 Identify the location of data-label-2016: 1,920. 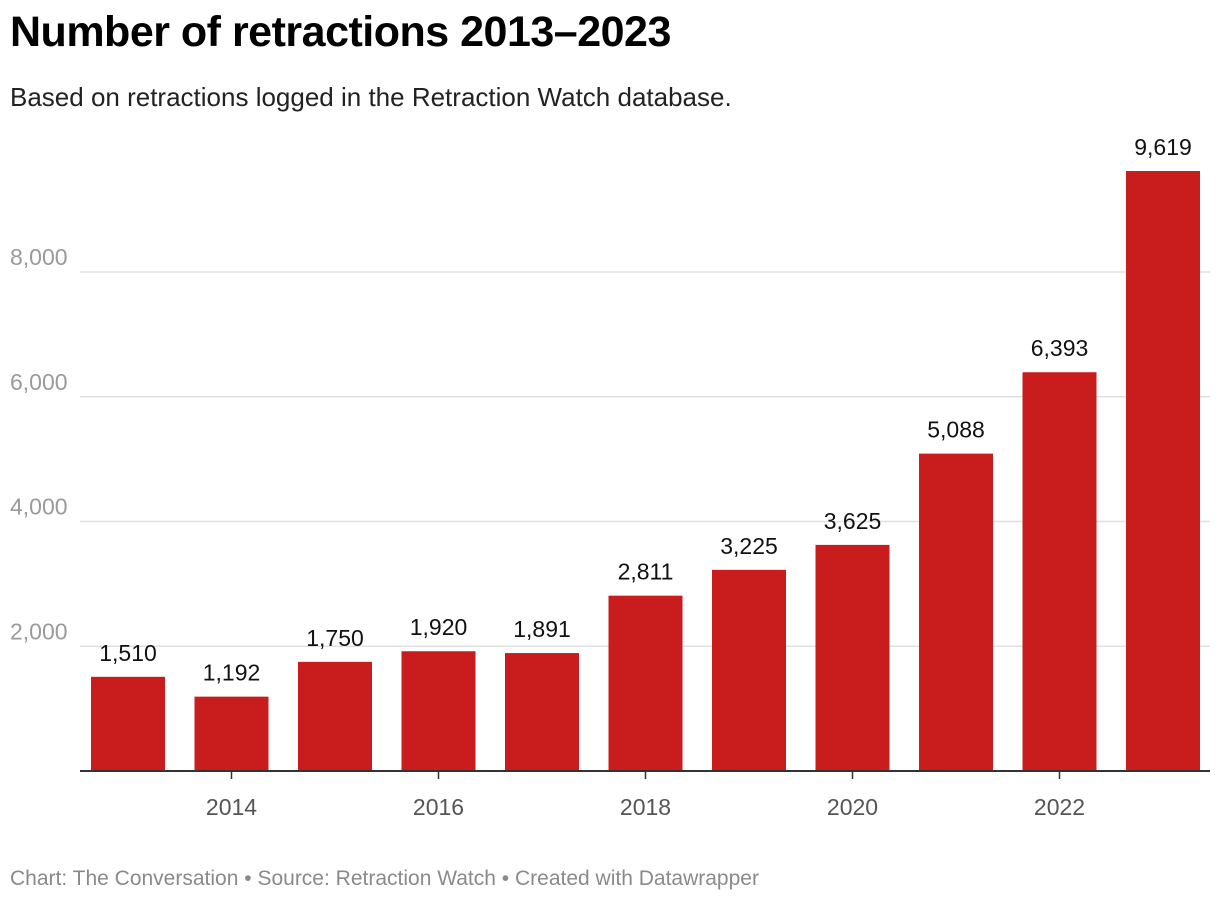
(439, 627).